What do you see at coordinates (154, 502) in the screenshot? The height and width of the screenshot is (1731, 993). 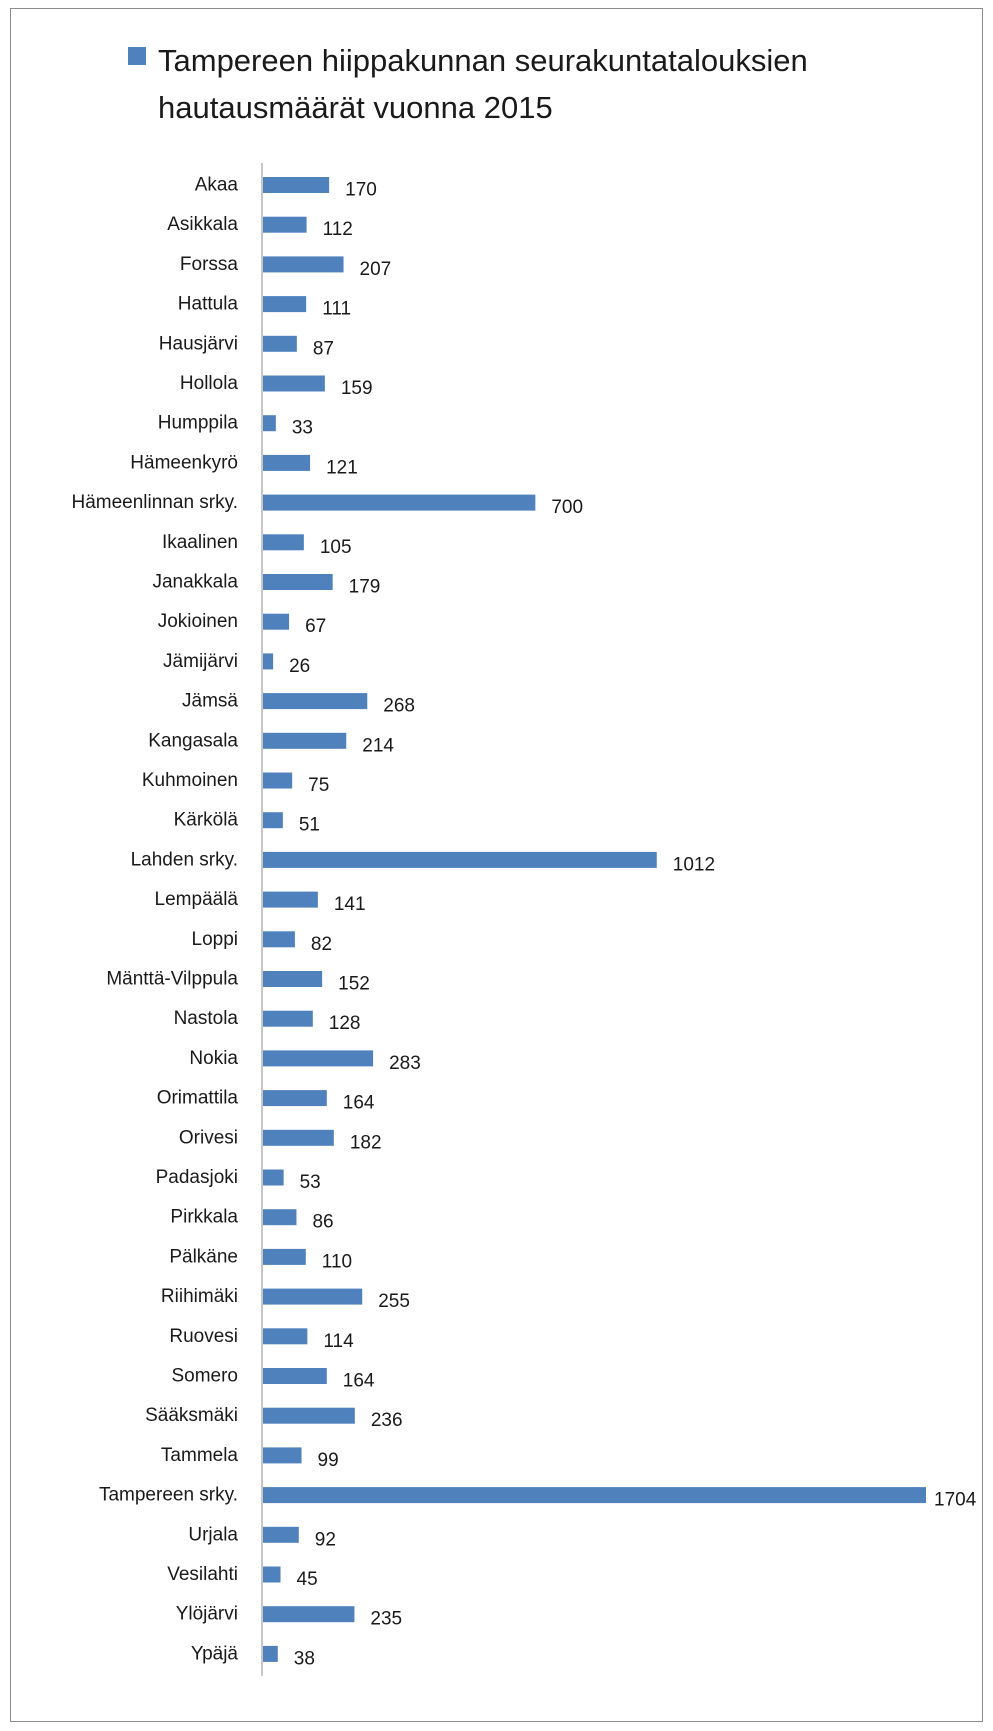 I see `category-label: Hämeenlinnan srky.` at bounding box center [154, 502].